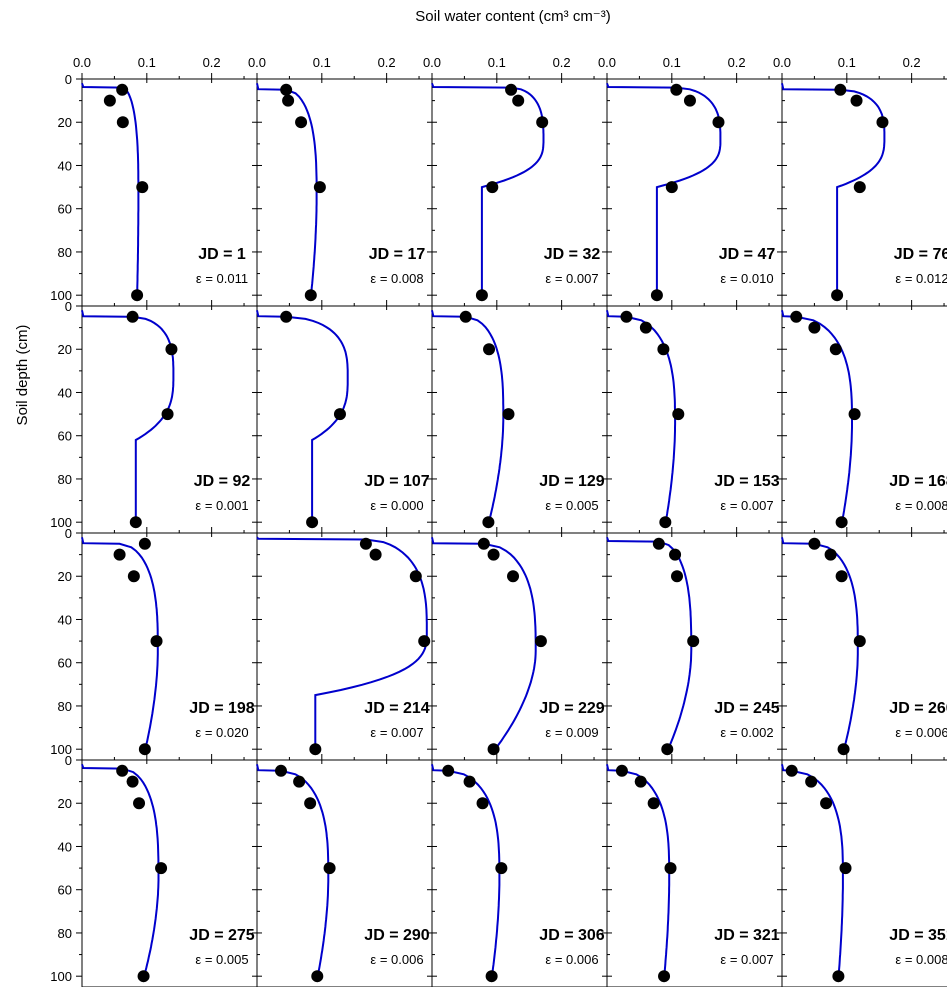  What do you see at coordinates (515, 180) in the screenshot?
I see `panel-3: 0.0 0.1 0.2 JD = 32 ε = 0.007` at bounding box center [515, 180].